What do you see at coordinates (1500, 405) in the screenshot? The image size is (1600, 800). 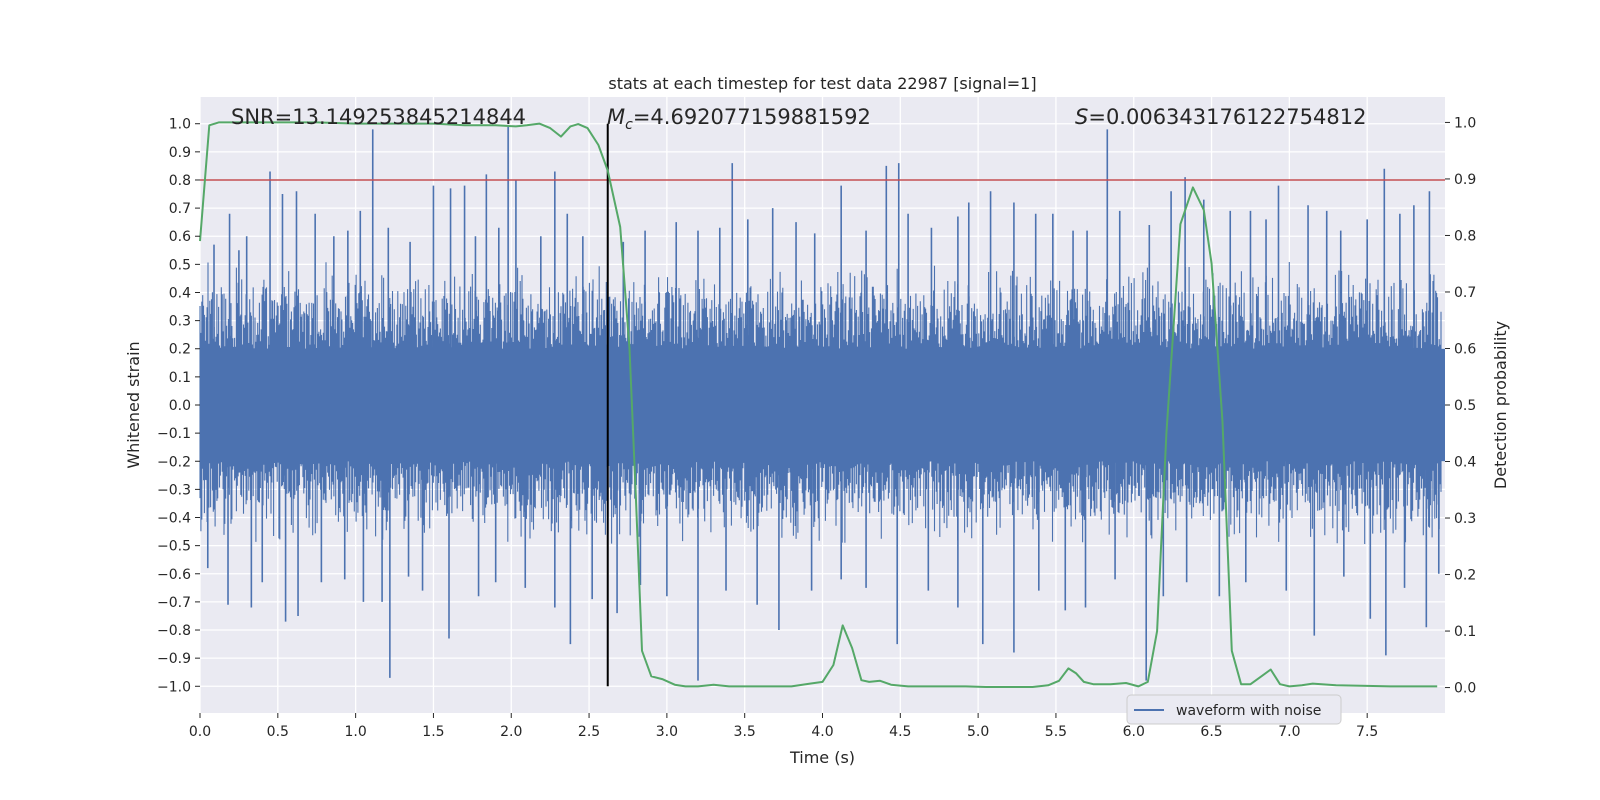 I see `y-axis-right-label: Detection probability` at bounding box center [1500, 405].